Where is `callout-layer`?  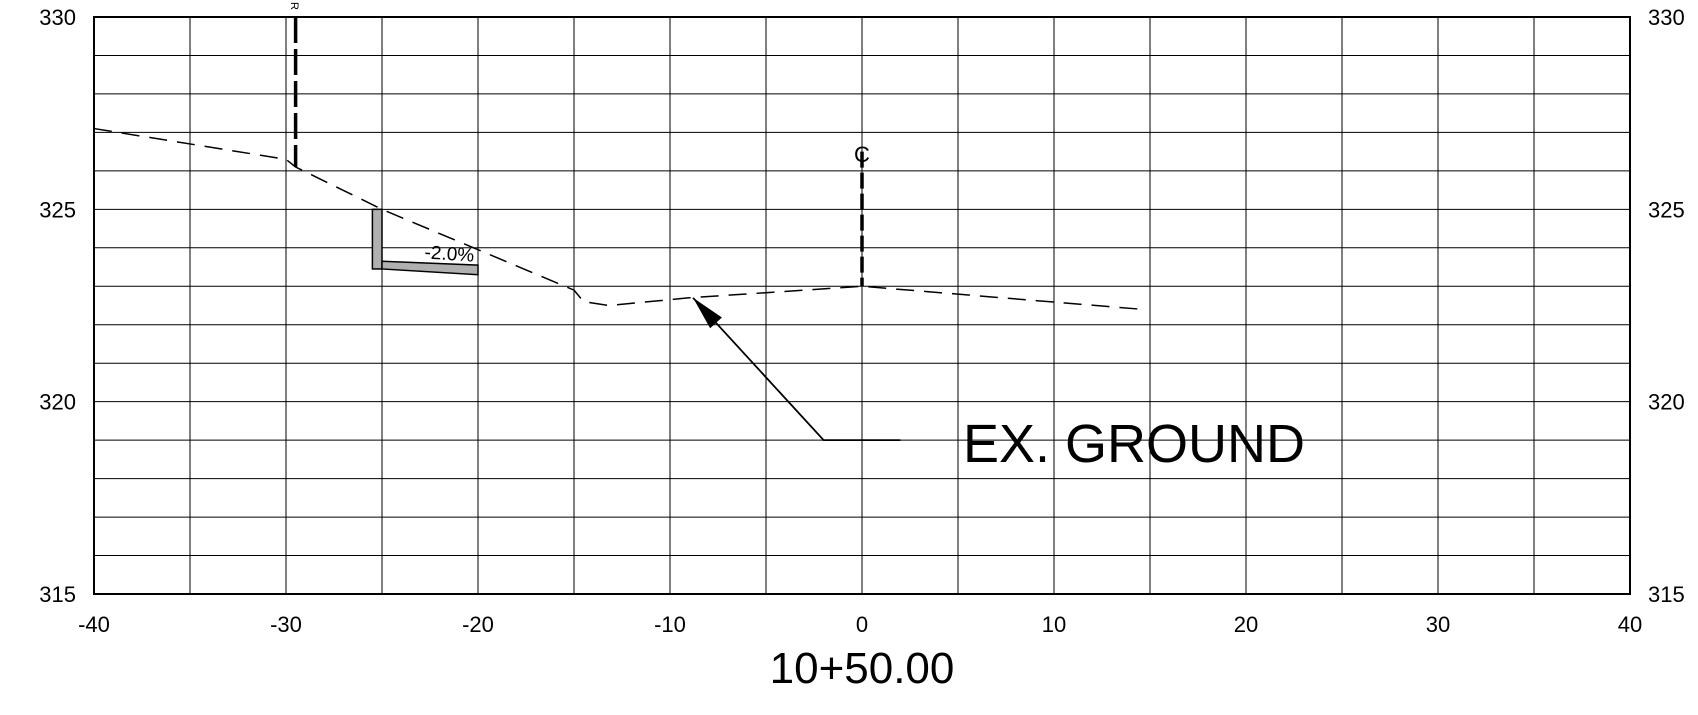
callout-layer is located at coordinates (796, 369).